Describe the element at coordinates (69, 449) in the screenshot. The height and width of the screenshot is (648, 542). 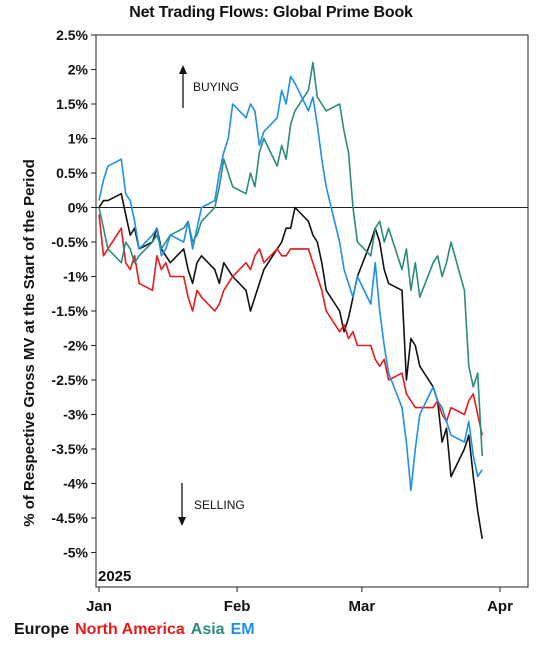
I see `y-tick-label: -3.5%` at that location.